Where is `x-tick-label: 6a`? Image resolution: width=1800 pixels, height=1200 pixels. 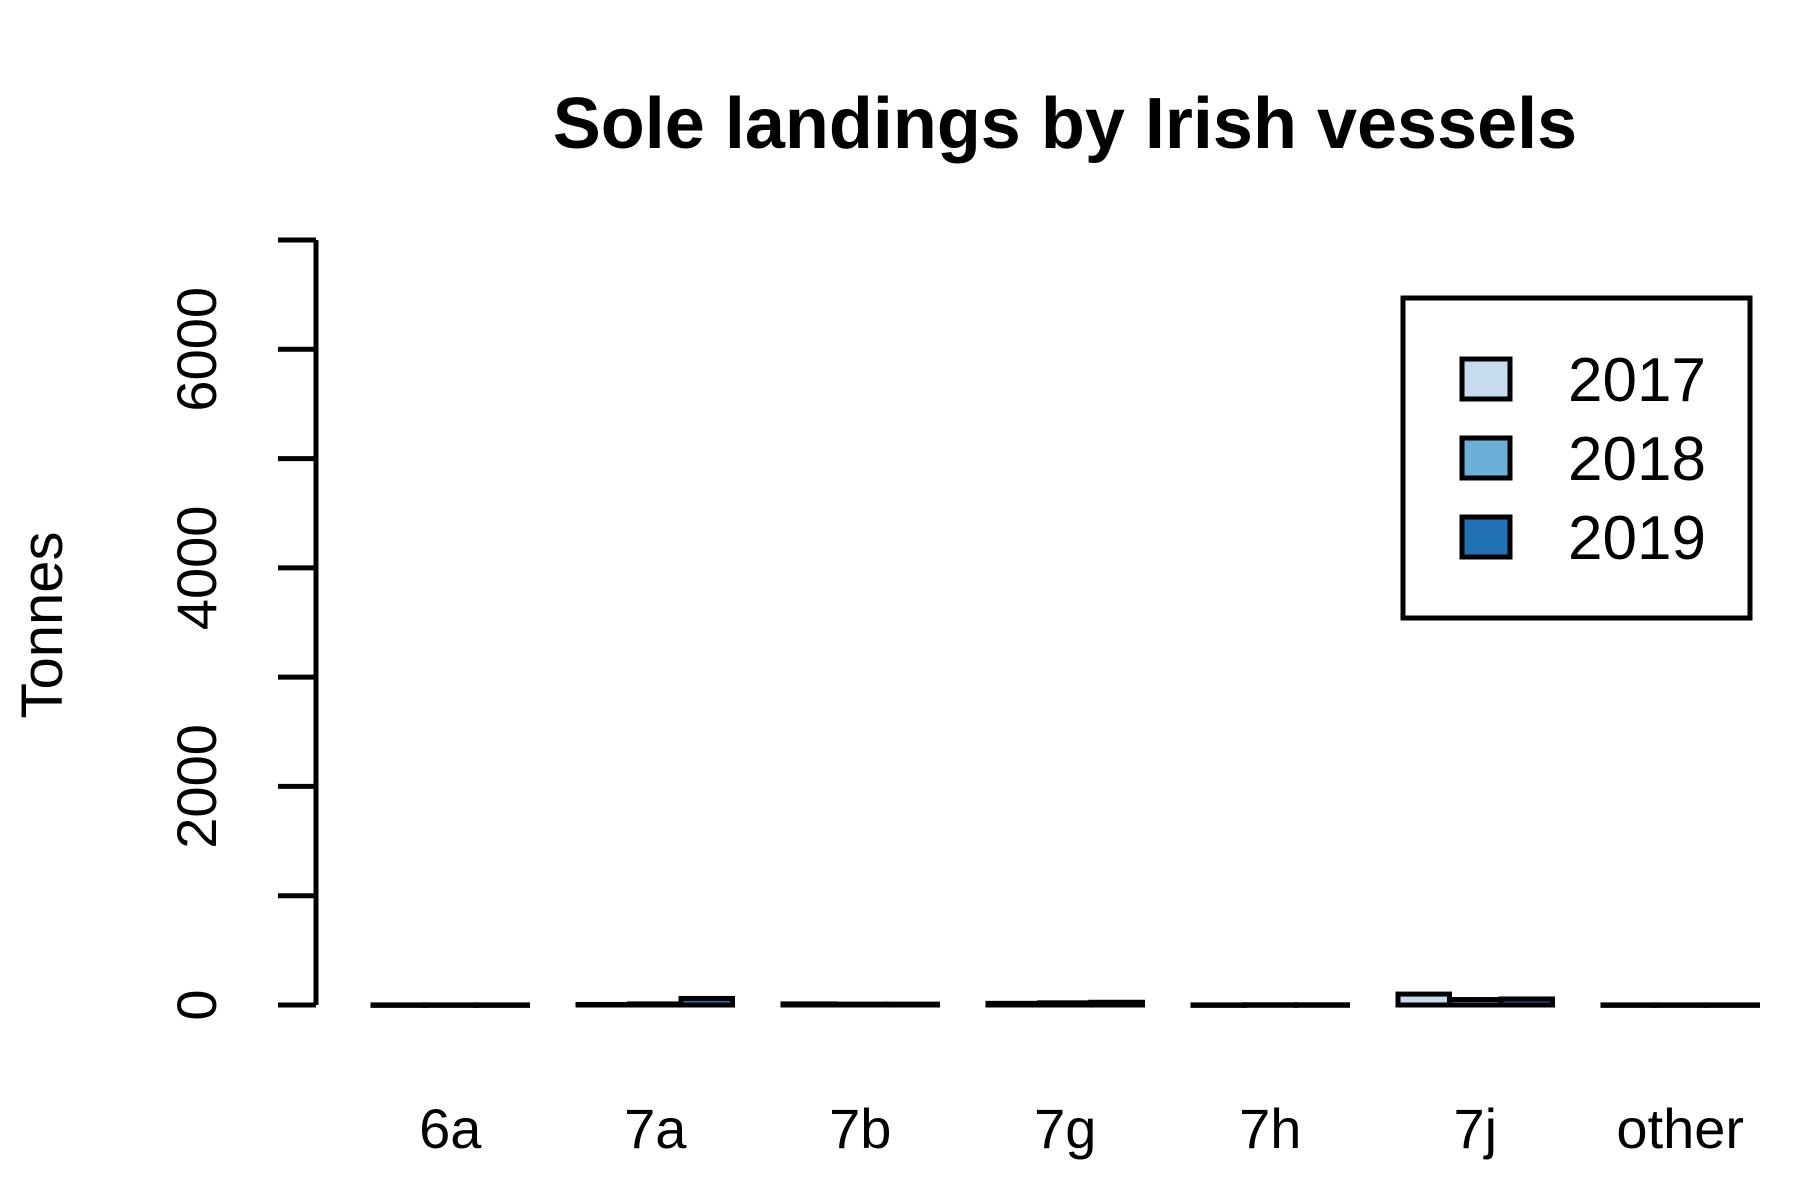 x-tick-label: 6a is located at coordinates (450, 1128).